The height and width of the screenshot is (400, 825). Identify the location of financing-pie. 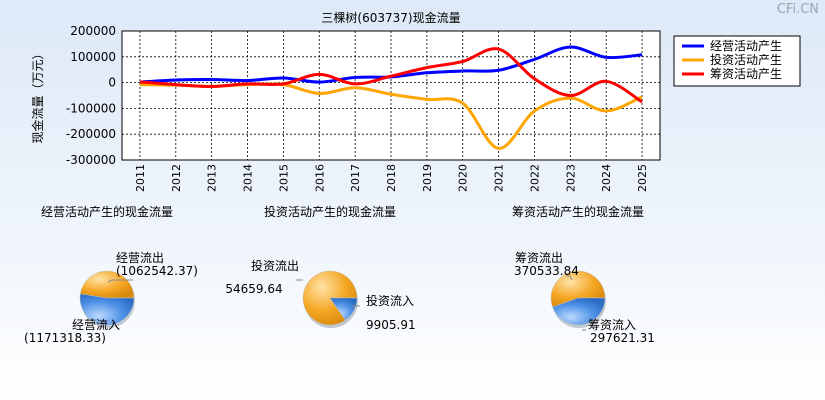
(578, 299).